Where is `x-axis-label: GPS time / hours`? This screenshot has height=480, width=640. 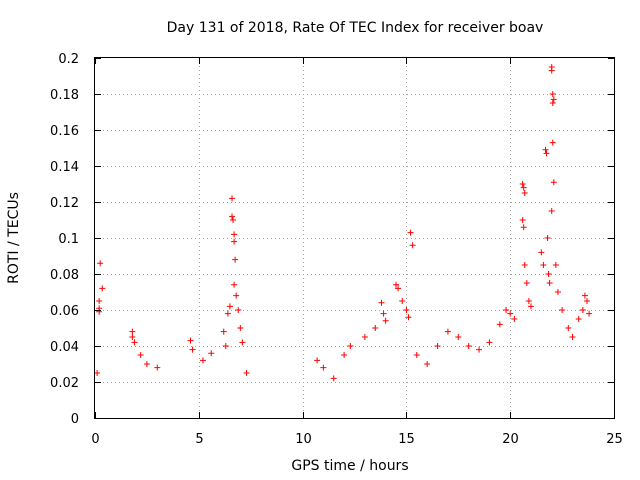 x-axis-label: GPS time / hours is located at coordinates (349, 466).